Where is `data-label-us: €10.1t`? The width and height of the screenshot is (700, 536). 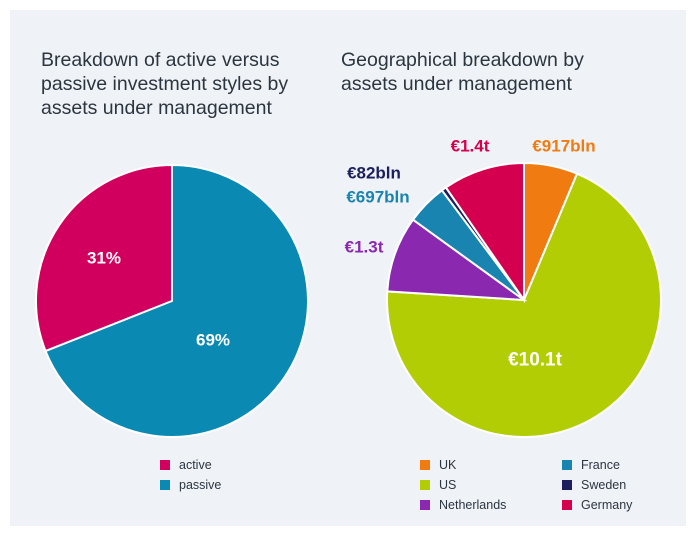 data-label-us: €10.1t is located at coordinates (535, 360).